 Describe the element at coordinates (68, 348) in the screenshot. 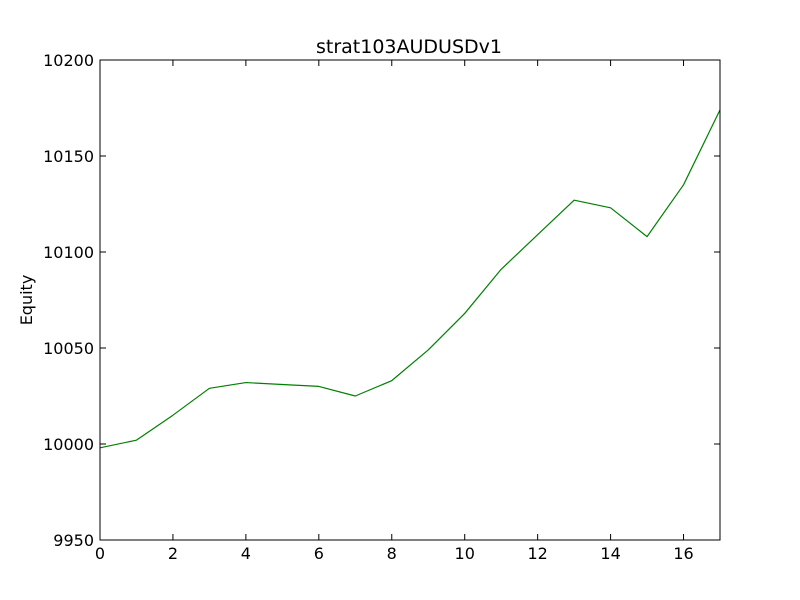

I see `y-tick-label: 10050` at that location.